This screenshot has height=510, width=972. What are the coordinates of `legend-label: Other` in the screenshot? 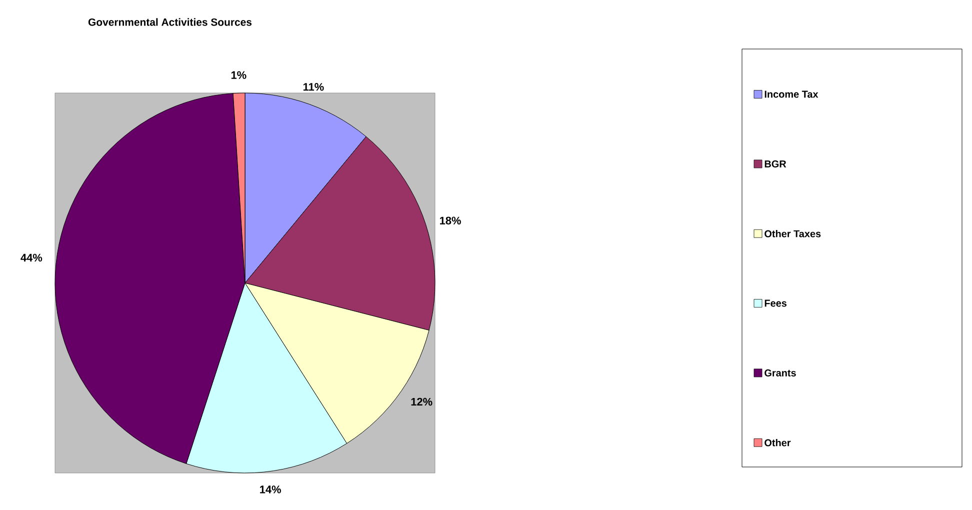 It's located at (777, 442).